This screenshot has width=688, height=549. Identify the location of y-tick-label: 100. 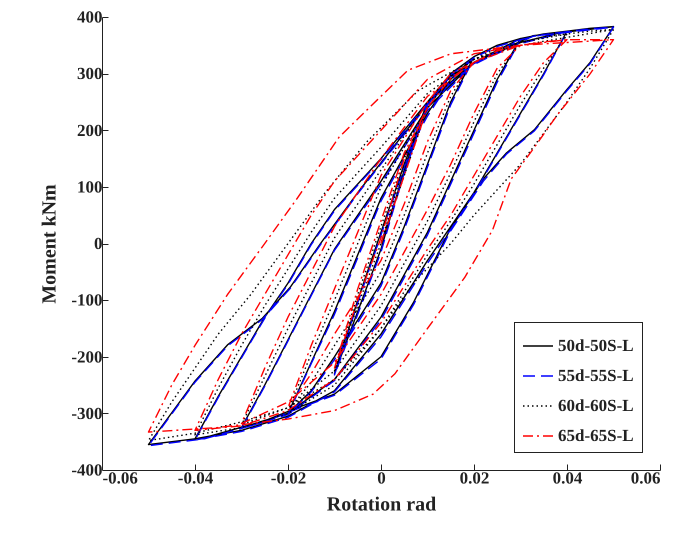
(89, 186).